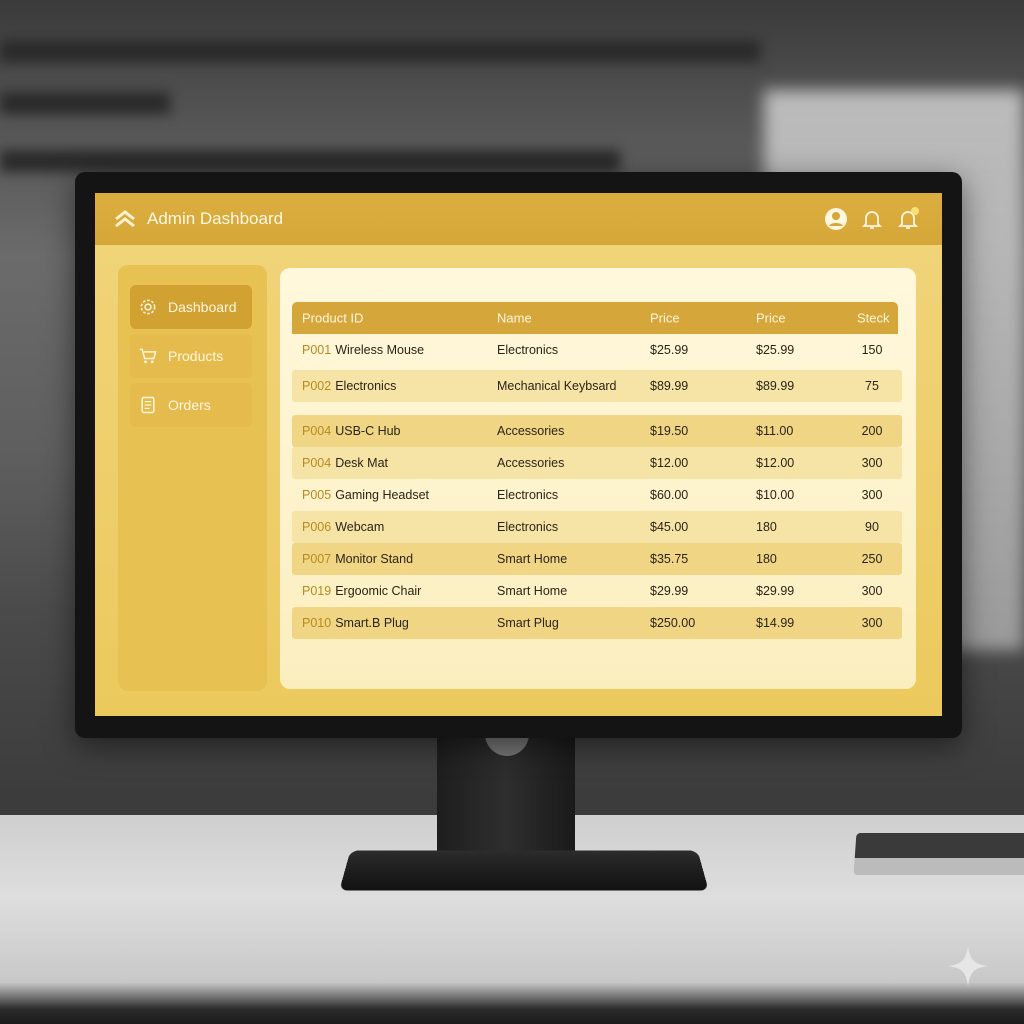 This screenshot has height=1024, width=1024. I want to click on stock-cell: 200, so click(872, 431).